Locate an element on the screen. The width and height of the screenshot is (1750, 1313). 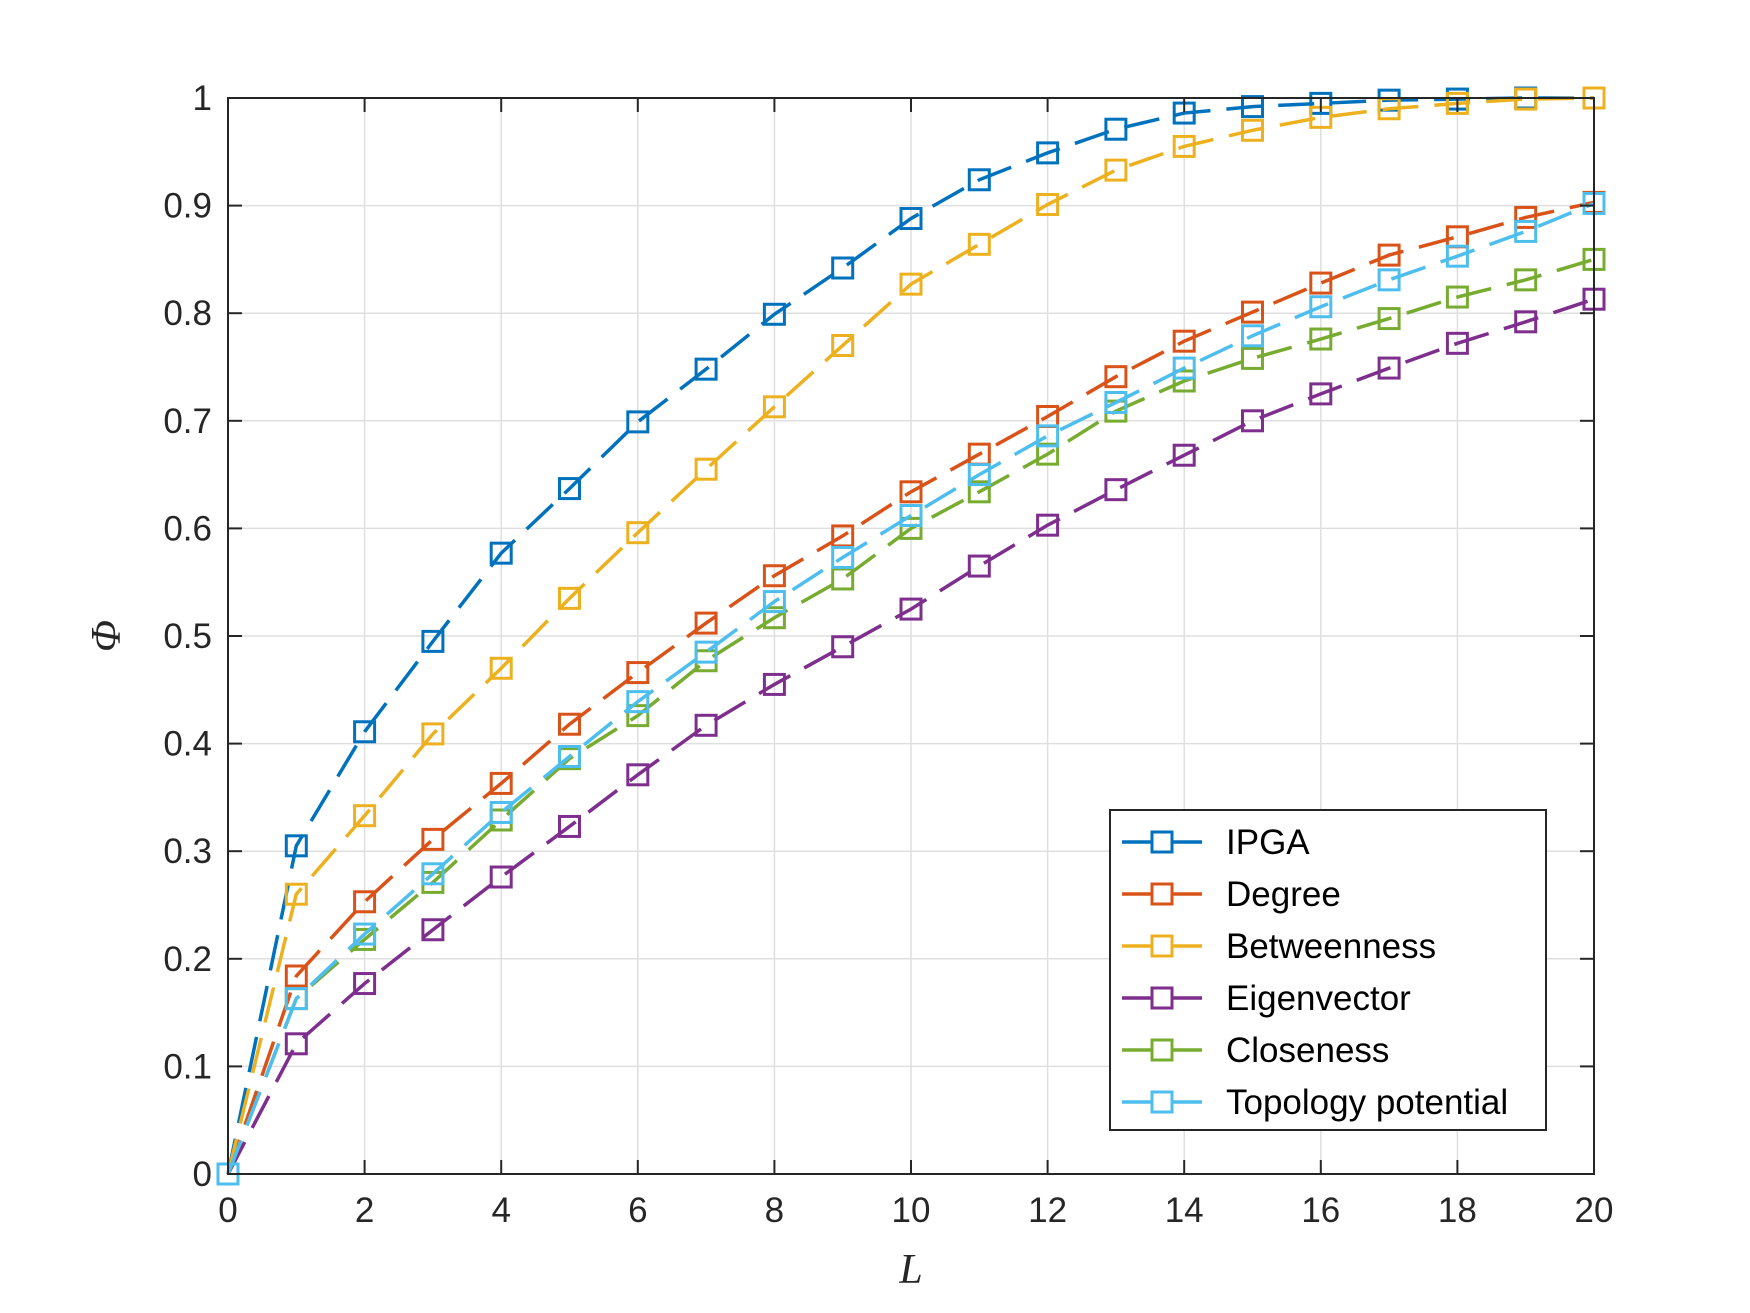
x-tick-label: 6 is located at coordinates (637, 1210).